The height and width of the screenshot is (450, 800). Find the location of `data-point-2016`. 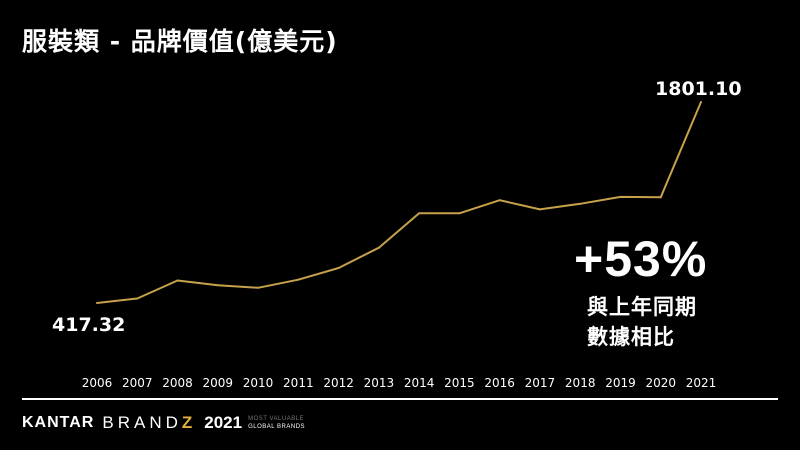

data-point-2016 is located at coordinates (499, 200).